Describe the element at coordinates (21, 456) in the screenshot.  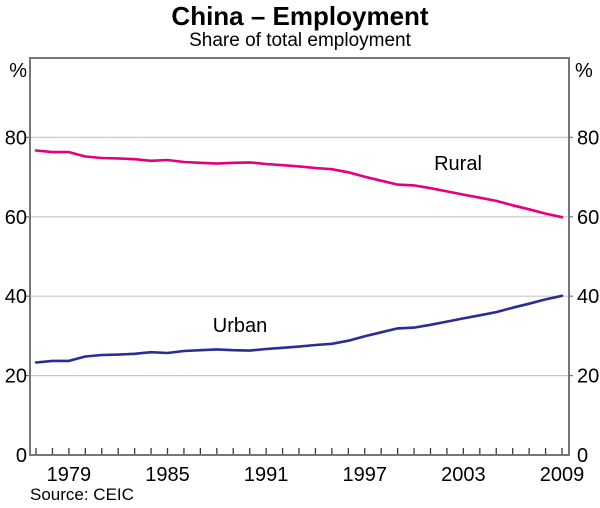
I see `y-axis-label-left: 0` at that location.